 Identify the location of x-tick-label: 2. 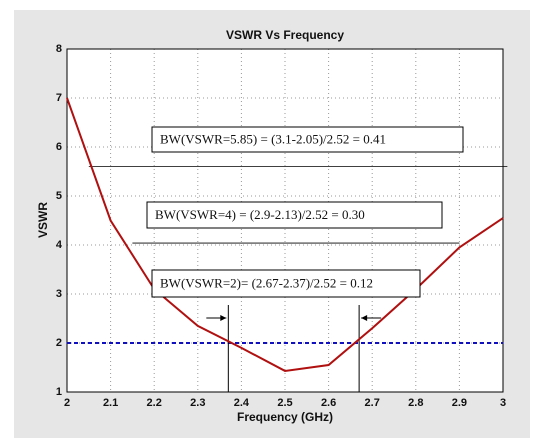
(67, 403).